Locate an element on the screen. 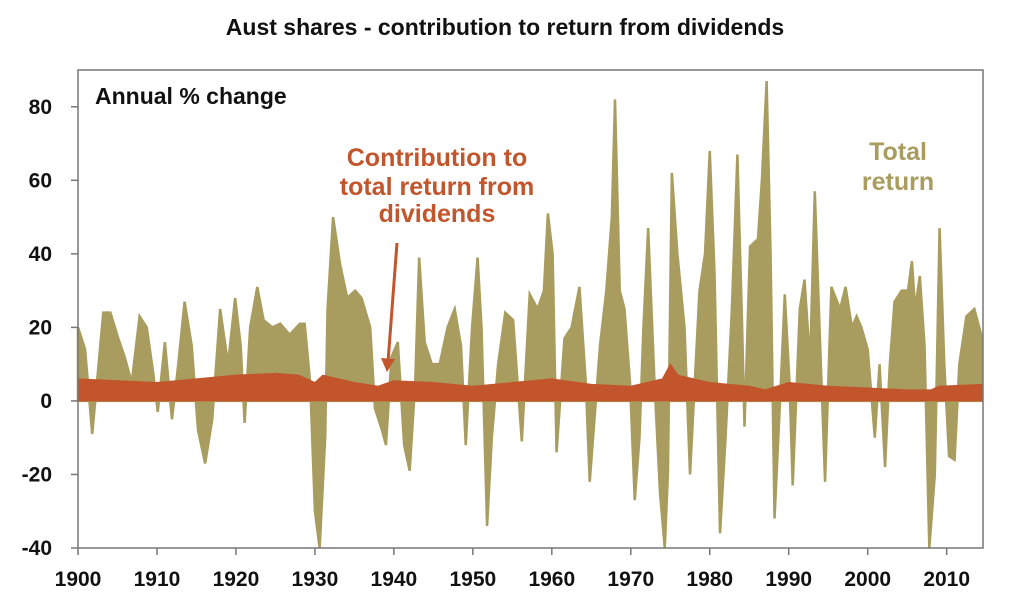  x-tick-label: 1910 is located at coordinates (157, 579).